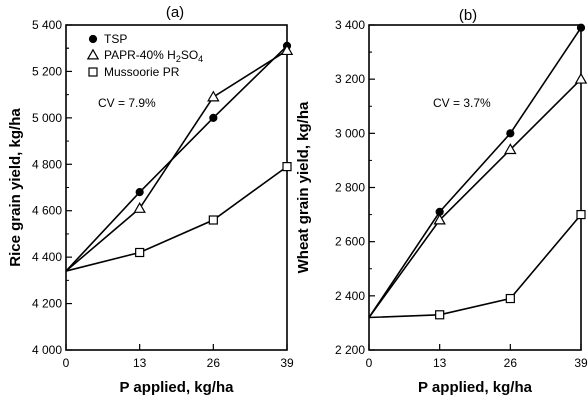 Image resolution: width=588 pixels, height=405 pixels. What do you see at coordinates (350, 350) in the screenshot?
I see `y-tick-label: 2 200` at bounding box center [350, 350].